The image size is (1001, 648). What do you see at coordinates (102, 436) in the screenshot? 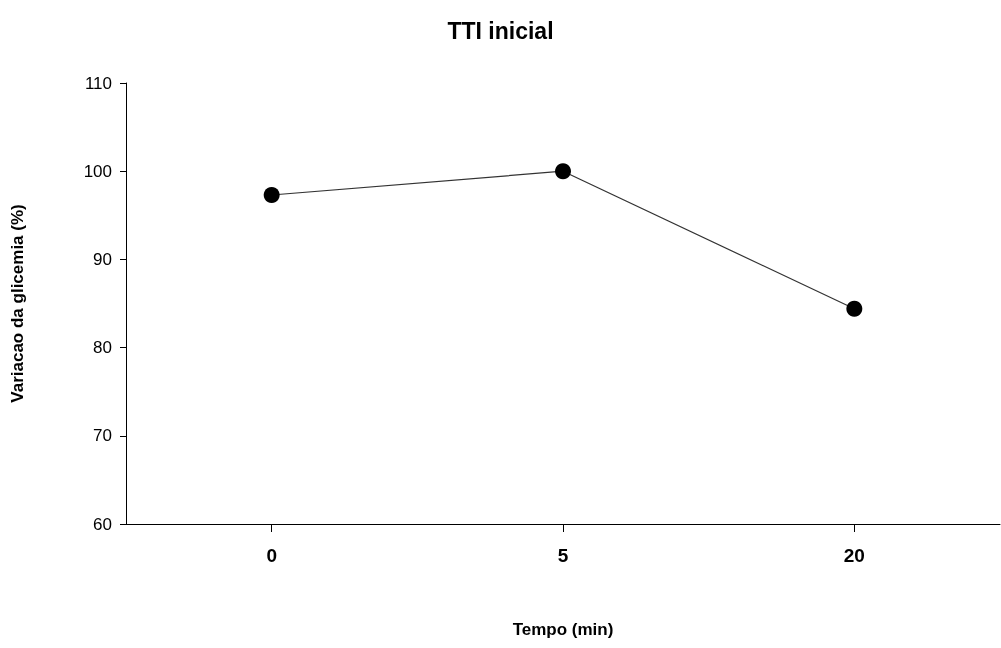
I see `y-tick-label: 70` at bounding box center [102, 436].